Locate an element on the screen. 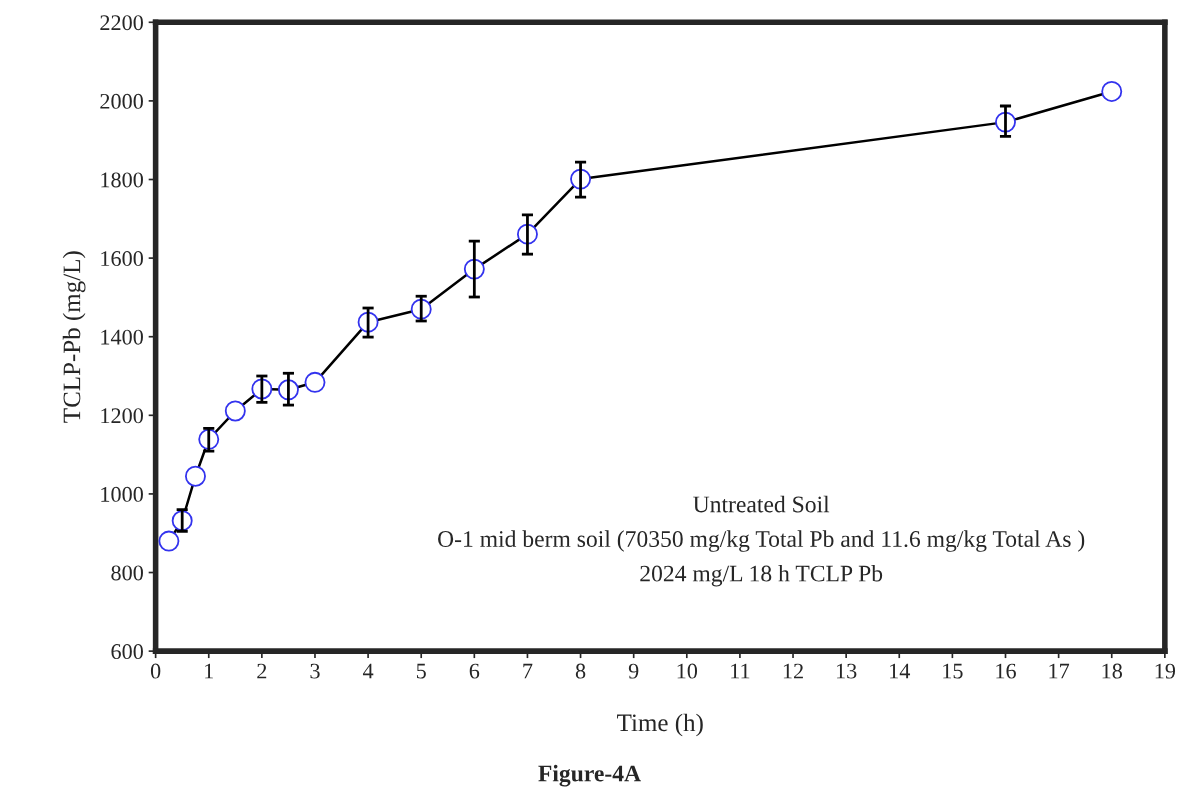 The image size is (1179, 796). x-tick-label: 16 is located at coordinates (1006, 671).